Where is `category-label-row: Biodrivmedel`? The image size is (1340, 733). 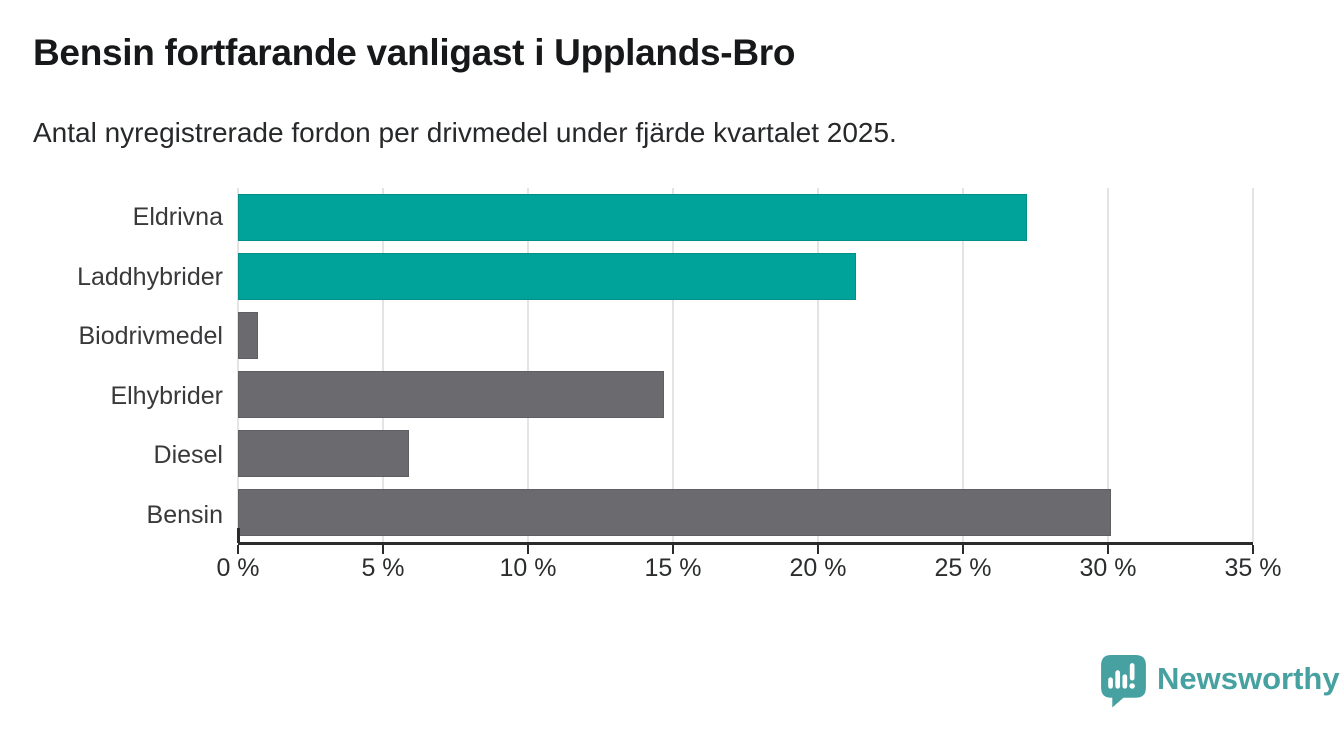
category-label-row: Biodrivmedel is located at coordinates (111, 337).